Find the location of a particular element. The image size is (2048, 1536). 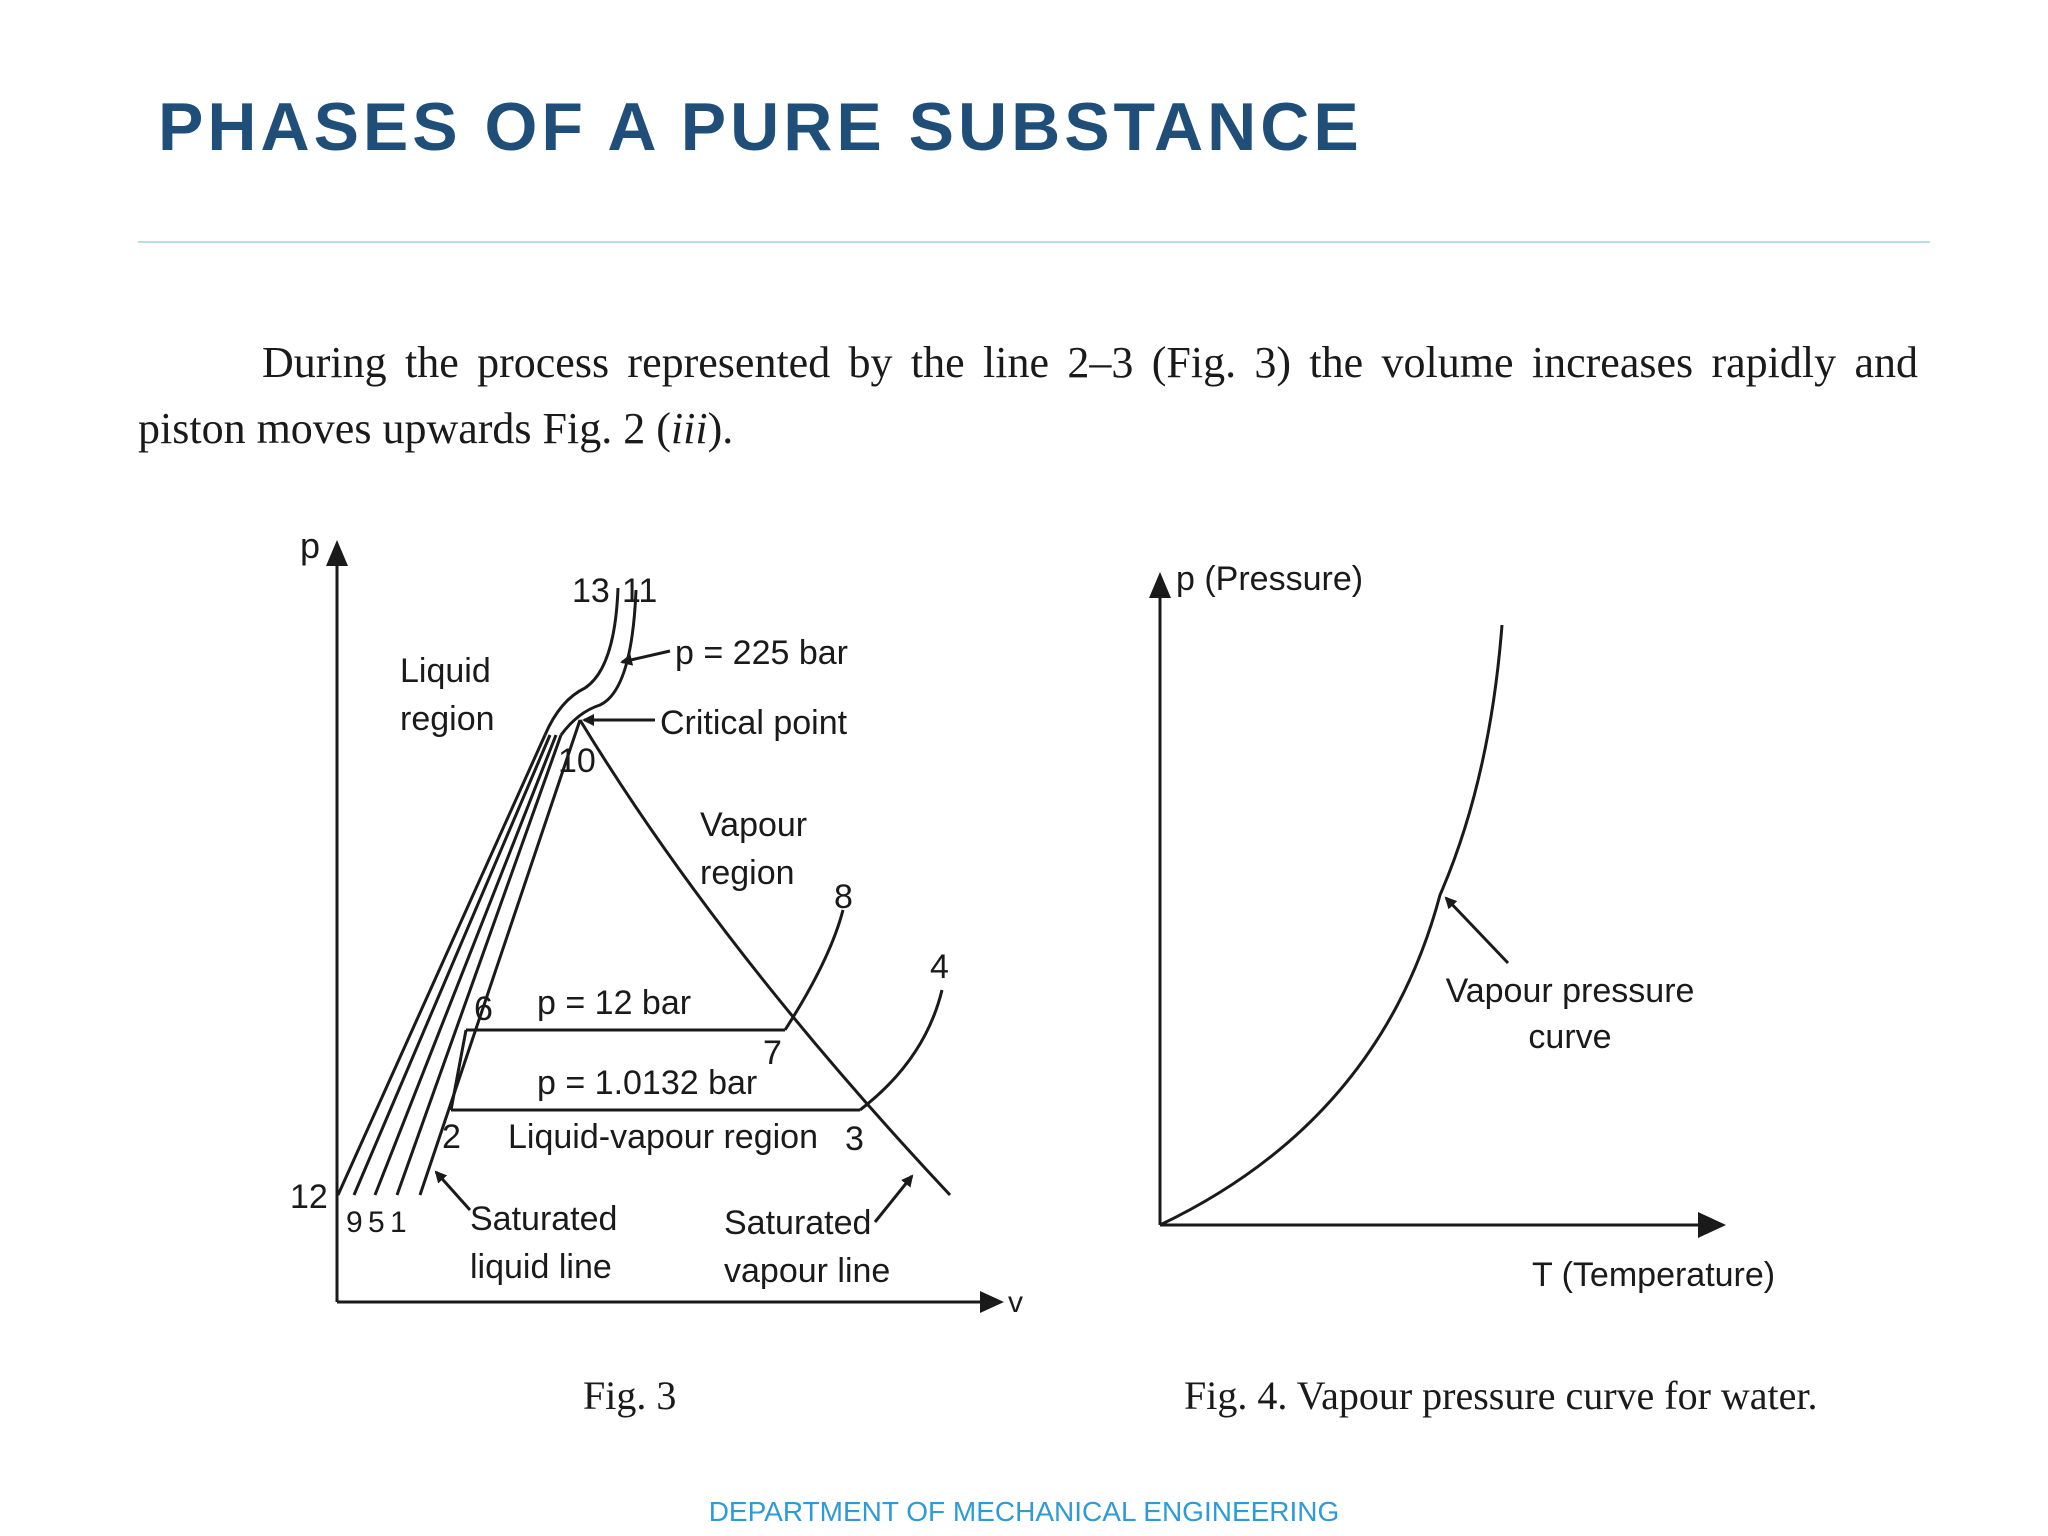

fig3-v-axis-arrow is located at coordinates (992, 1302).